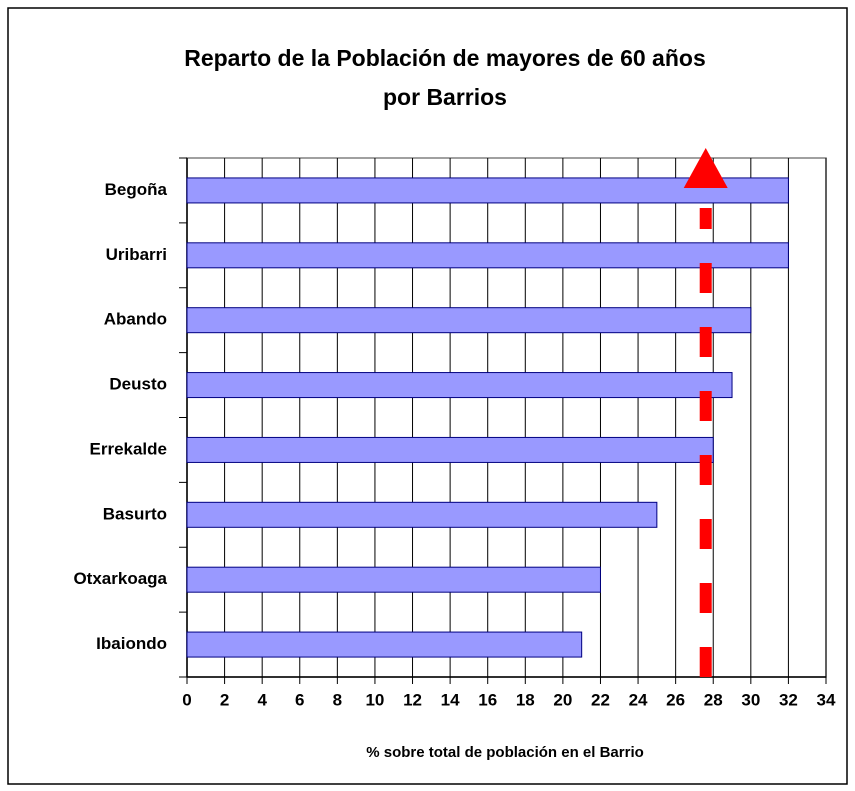 This screenshot has height=791, width=855. Describe the element at coordinates (138, 384) in the screenshot. I see `y-tick-label: Deusto` at that location.